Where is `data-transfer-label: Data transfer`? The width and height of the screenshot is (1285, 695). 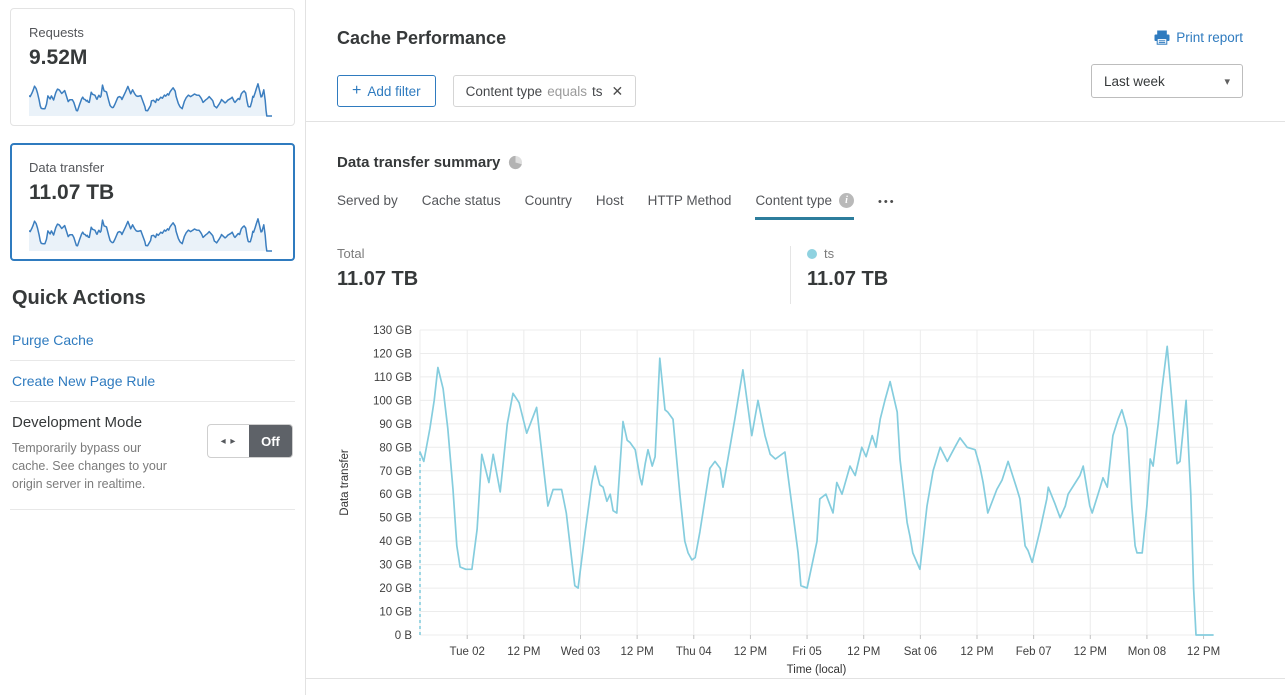
data-transfer-label: Data transfer is located at coordinates (67, 167).